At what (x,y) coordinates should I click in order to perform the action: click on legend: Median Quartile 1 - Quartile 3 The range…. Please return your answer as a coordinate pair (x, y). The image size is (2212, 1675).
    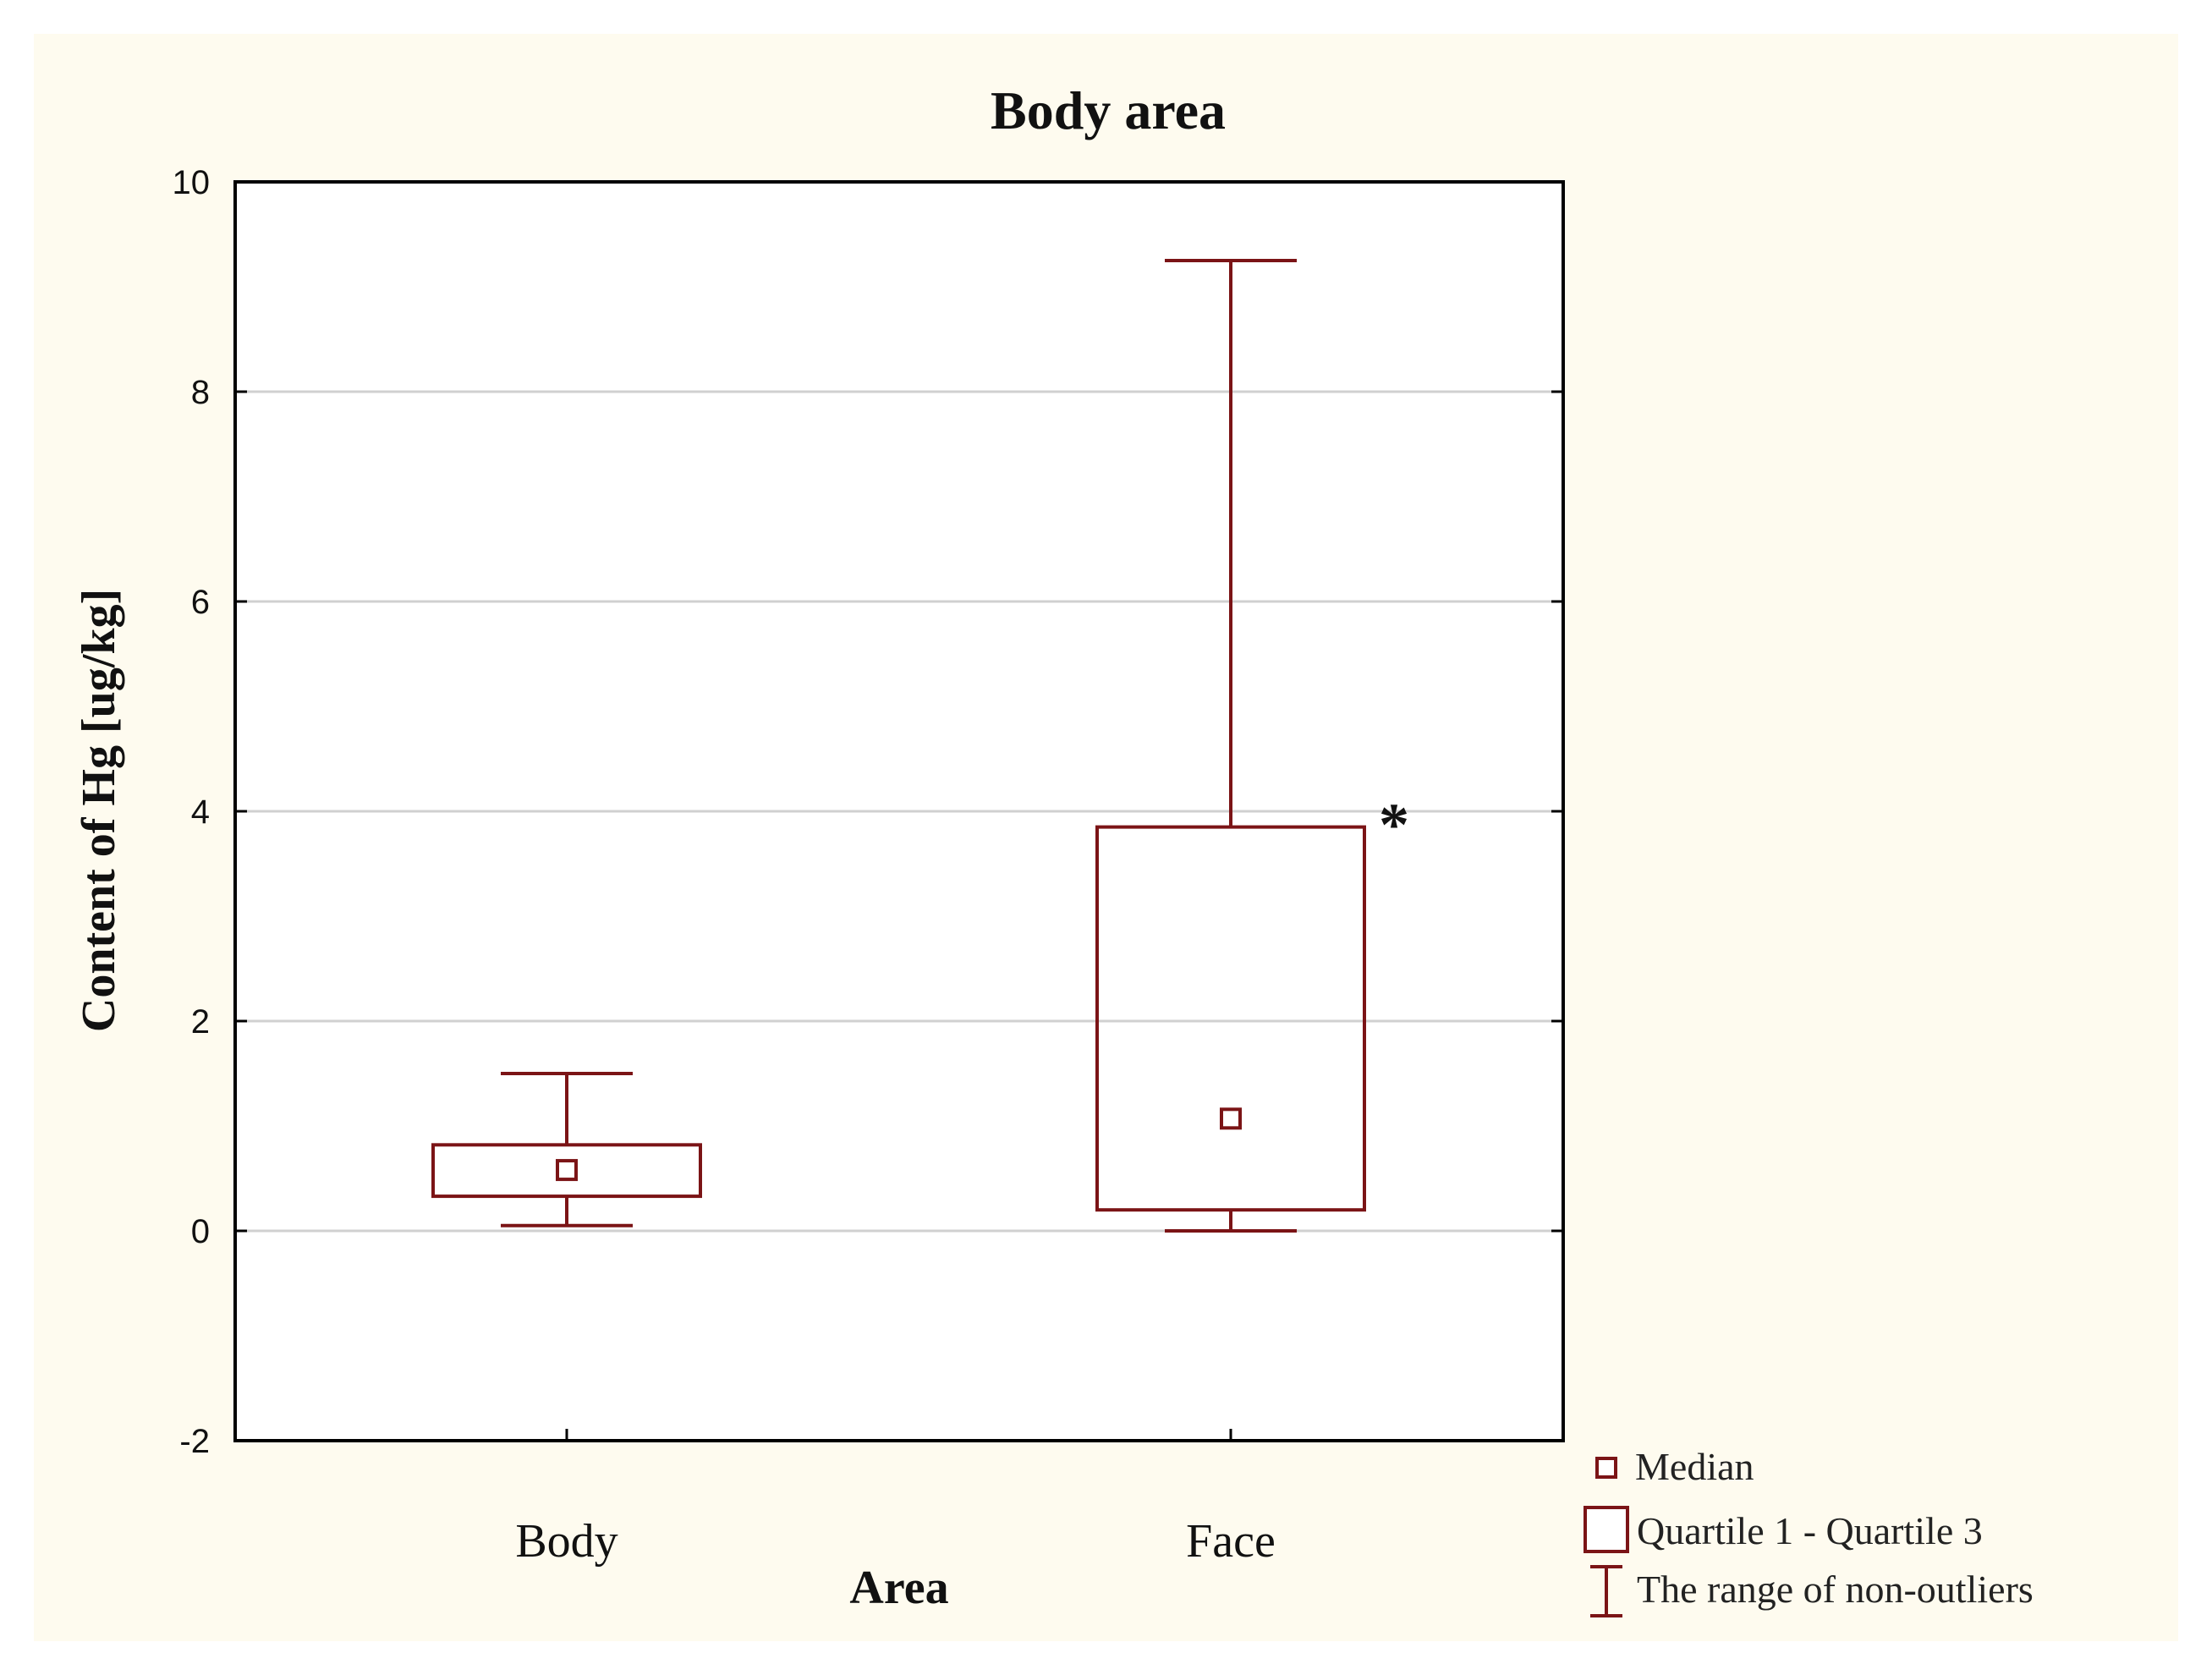
    Looking at the image, I should click on (1809, 1531).